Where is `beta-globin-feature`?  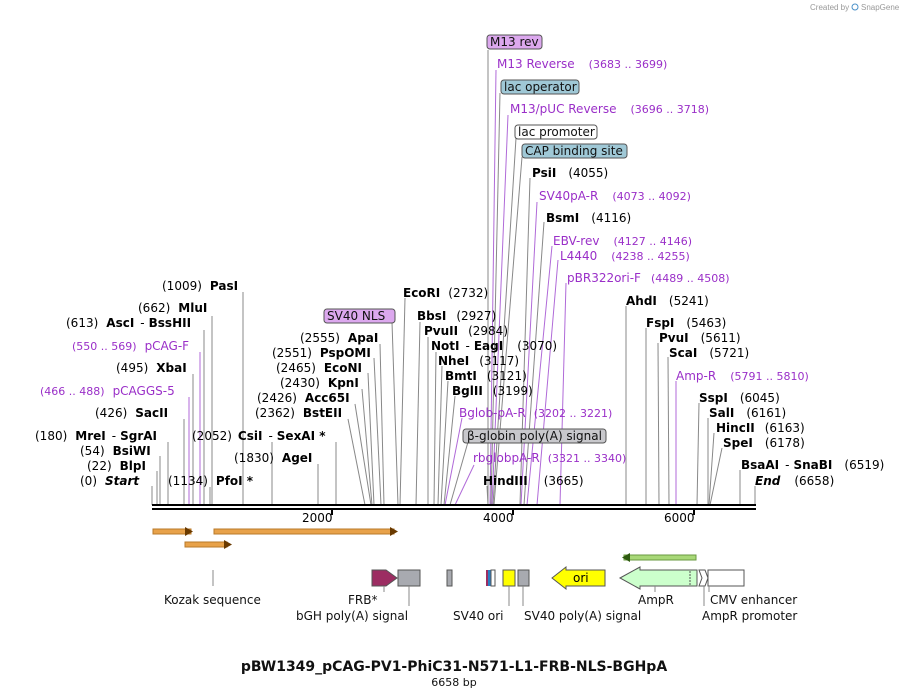 beta-globin-feature is located at coordinates (449, 578).